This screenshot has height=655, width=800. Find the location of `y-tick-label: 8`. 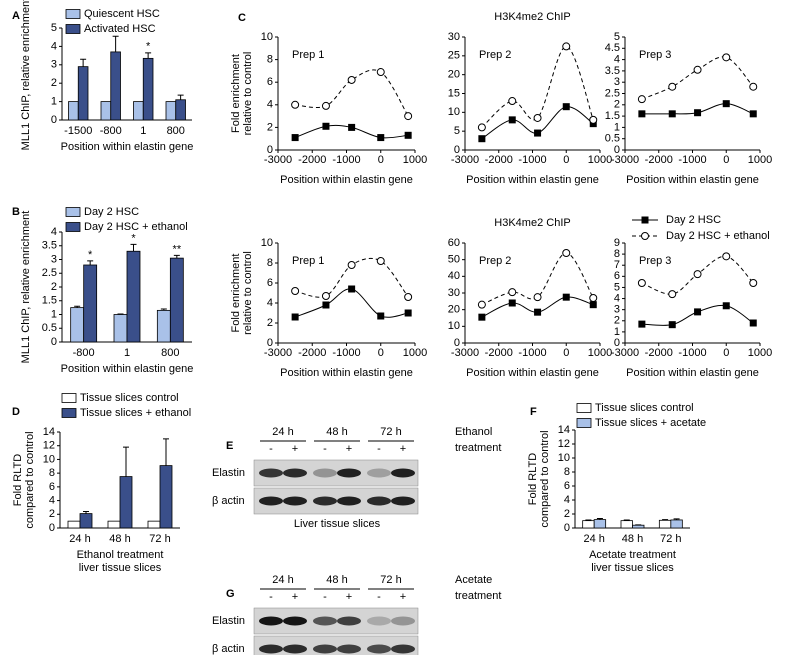

y-tick-label: 8 is located at coordinates (270, 263).